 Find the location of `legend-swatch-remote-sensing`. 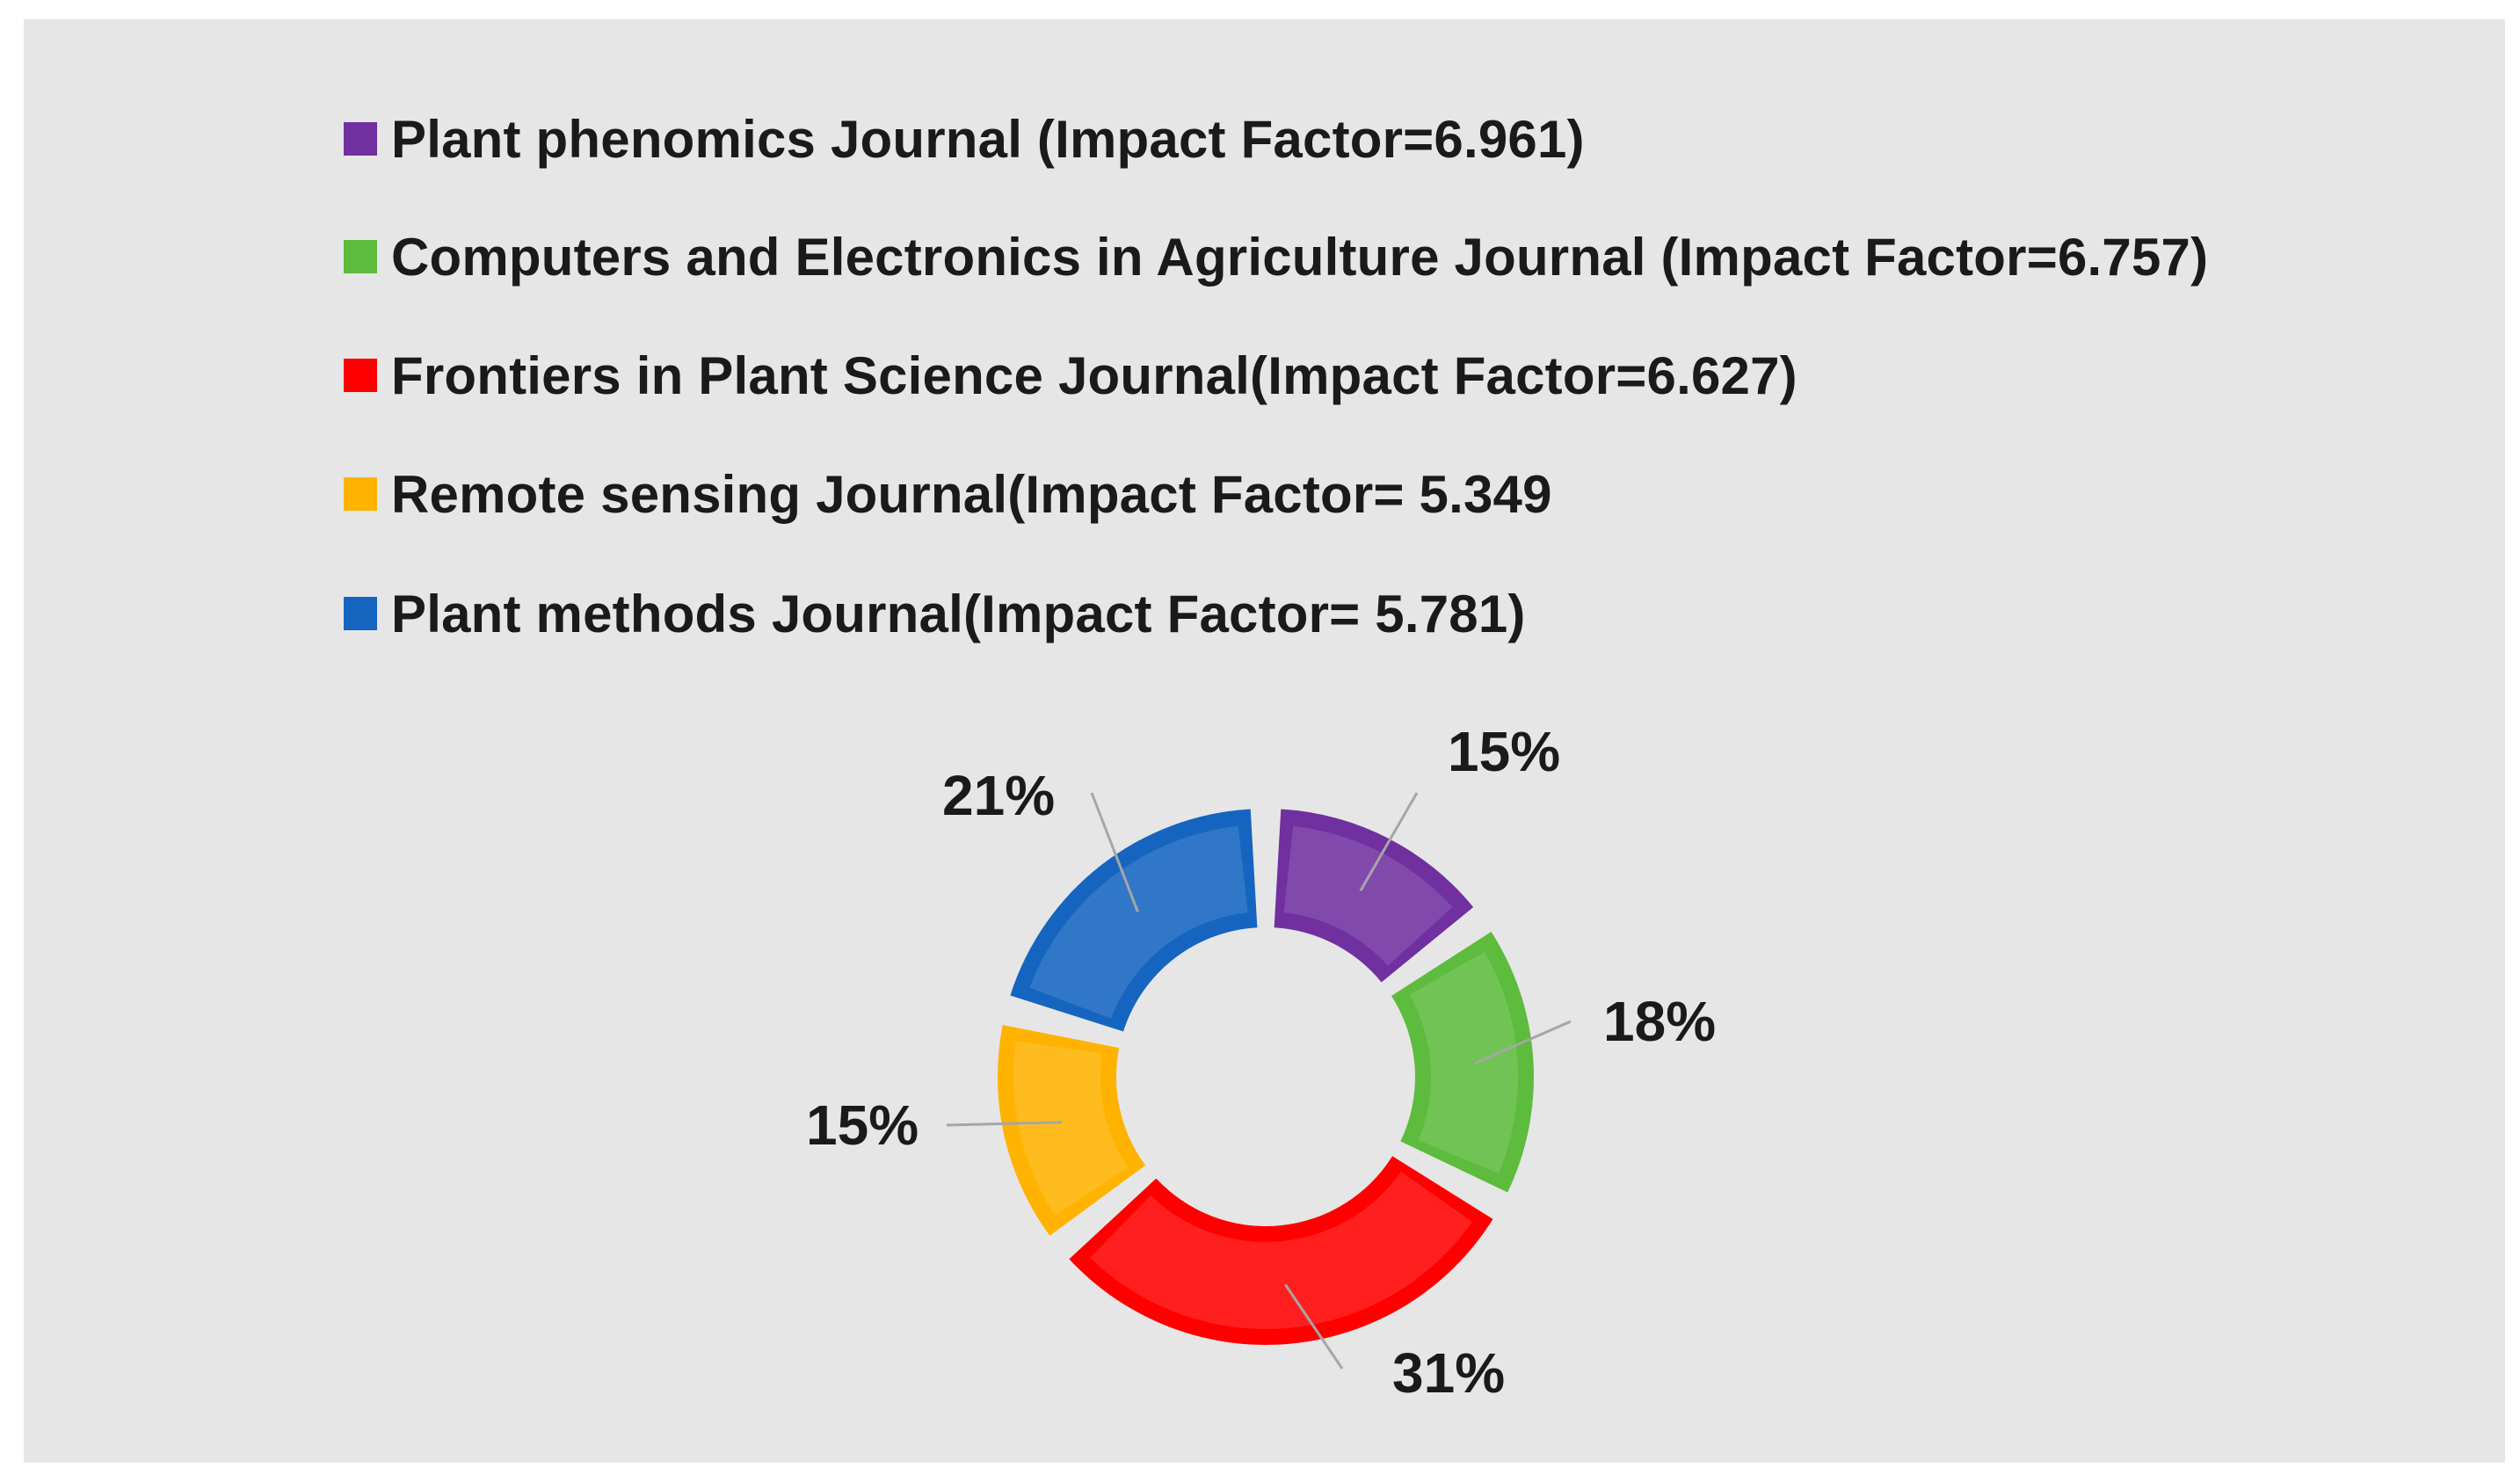

legend-swatch-remote-sensing is located at coordinates (360, 494).